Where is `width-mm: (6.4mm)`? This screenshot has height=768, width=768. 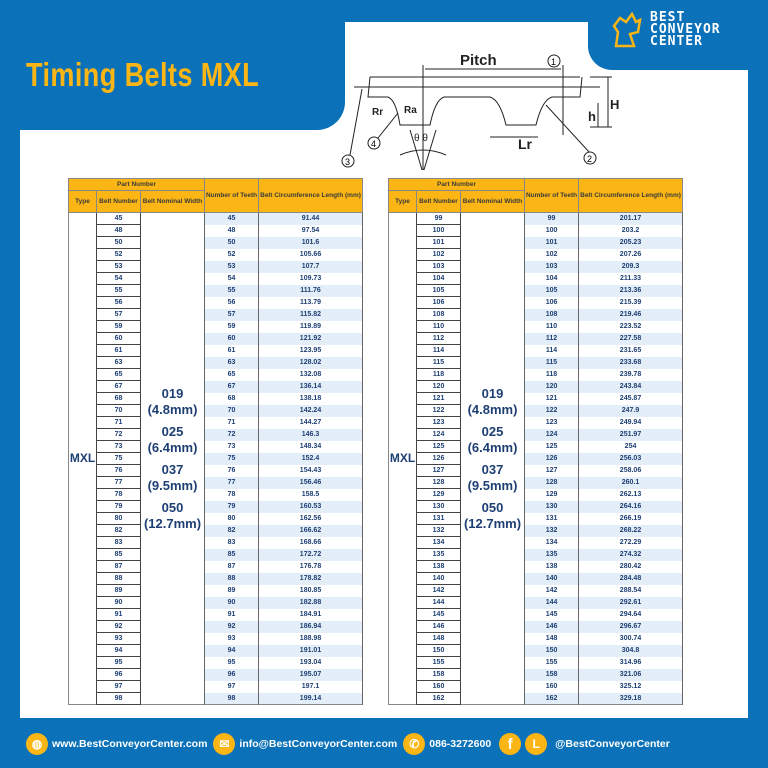
width-mm: (6.4mm) is located at coordinates (172, 447).